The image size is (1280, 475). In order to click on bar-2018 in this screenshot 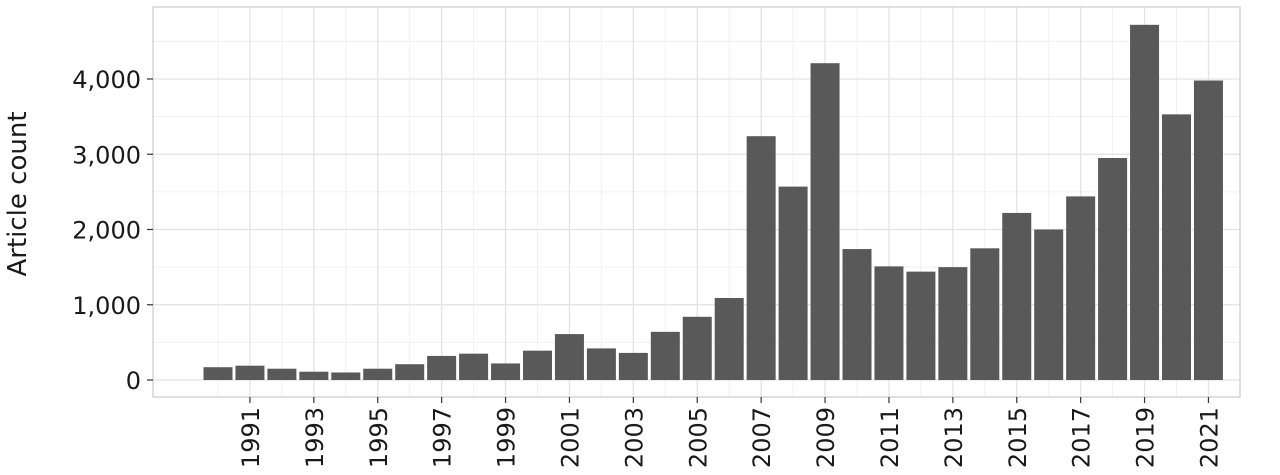, I will do `click(1113, 269)`.